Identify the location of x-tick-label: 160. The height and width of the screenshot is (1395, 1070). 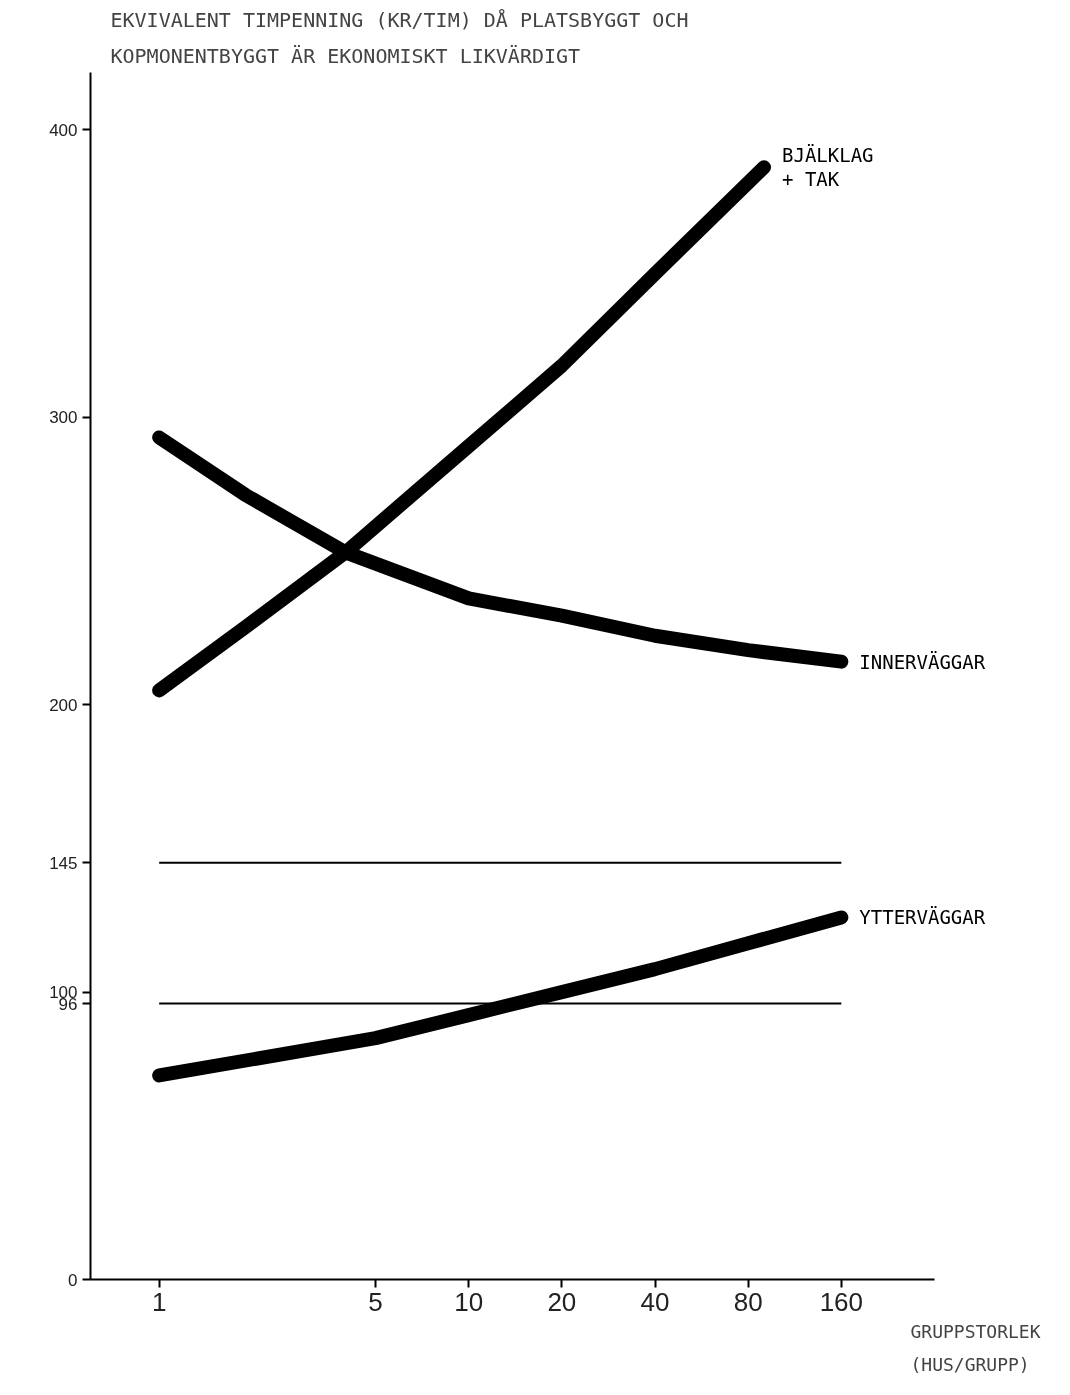
(841, 1301).